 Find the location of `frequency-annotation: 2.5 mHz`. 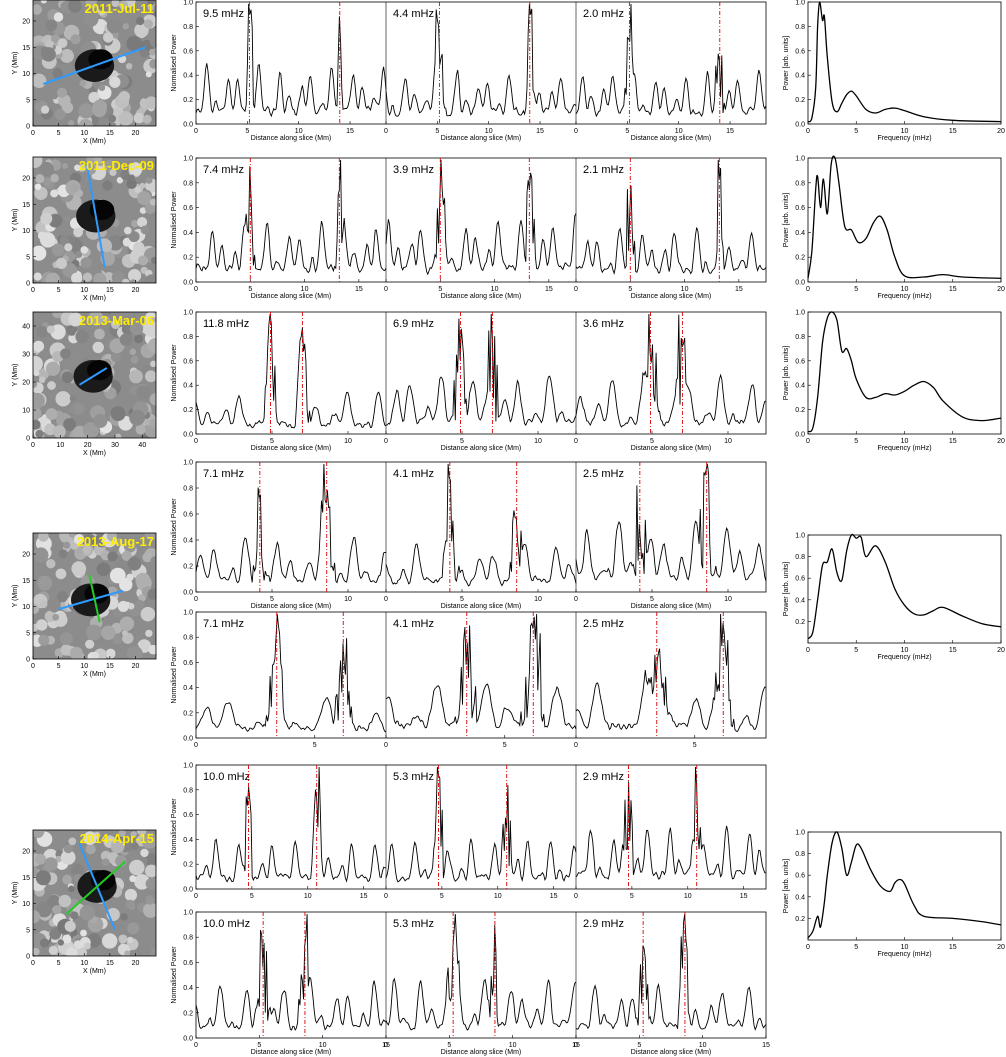

frequency-annotation: 2.5 mHz is located at coordinates (603, 624).